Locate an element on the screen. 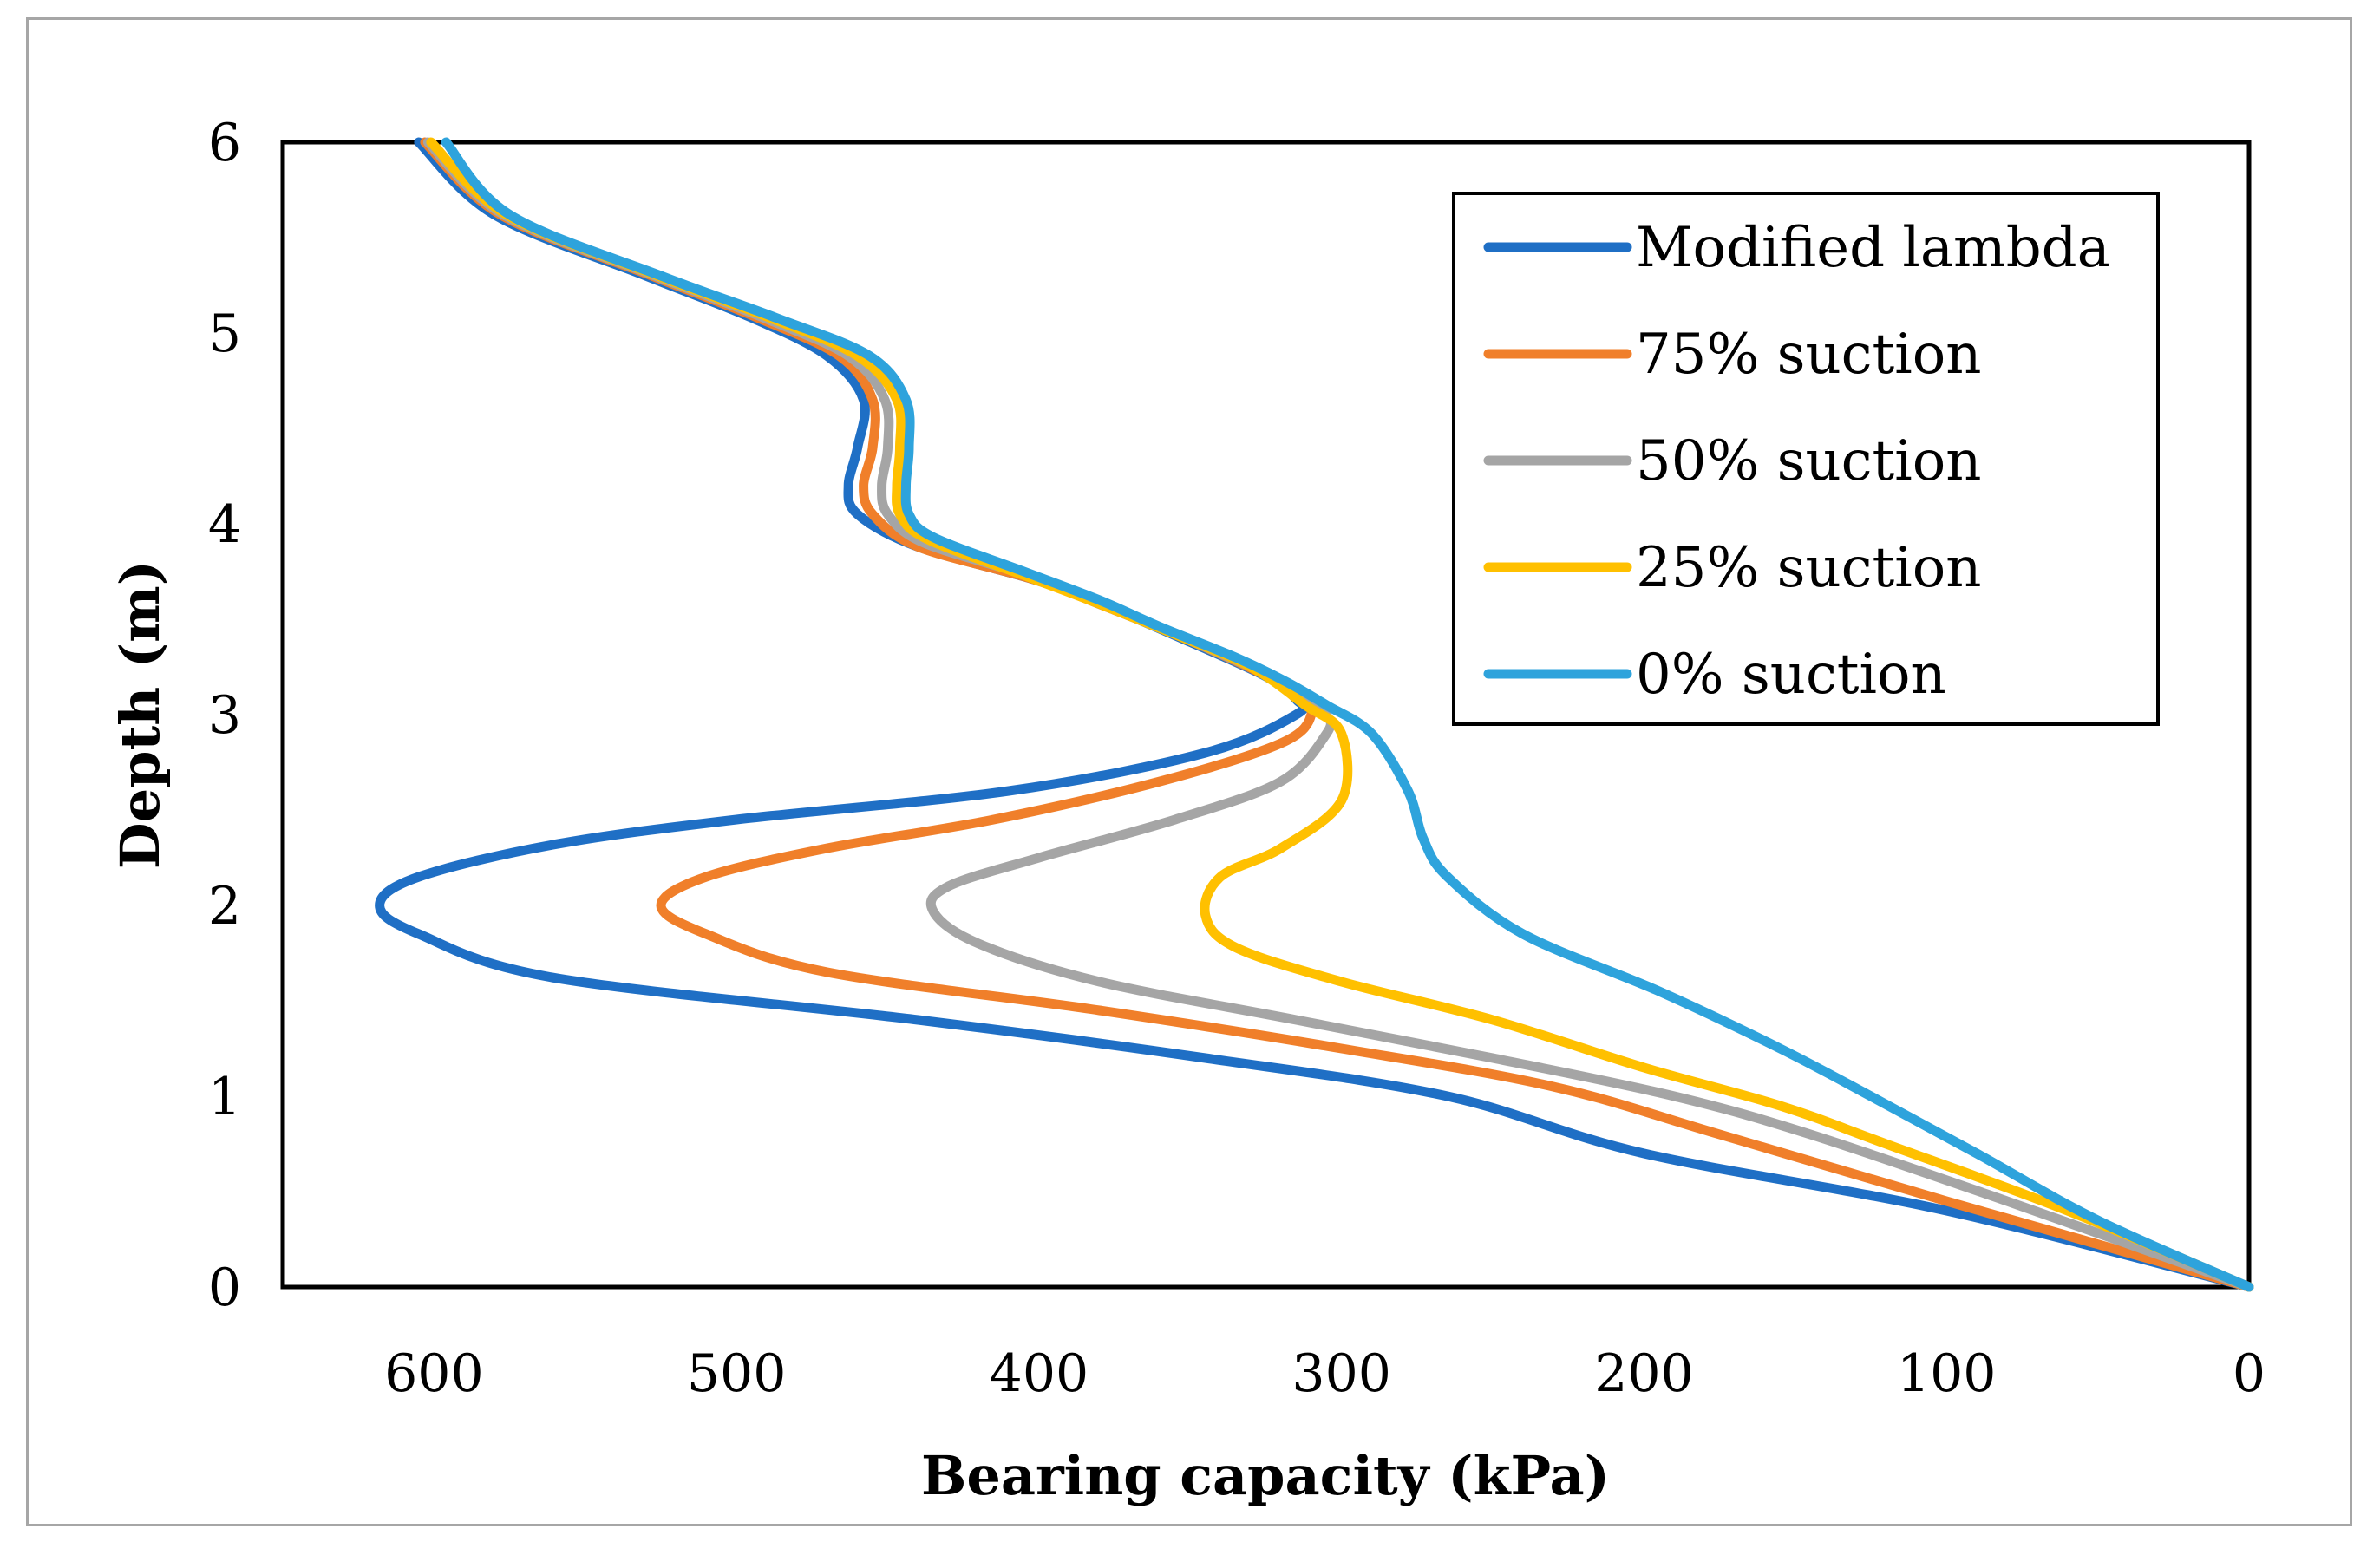 Image resolution: width=2380 pixels, height=1555 pixels. legend-entry: 25% suction is located at coordinates (1732, 568).